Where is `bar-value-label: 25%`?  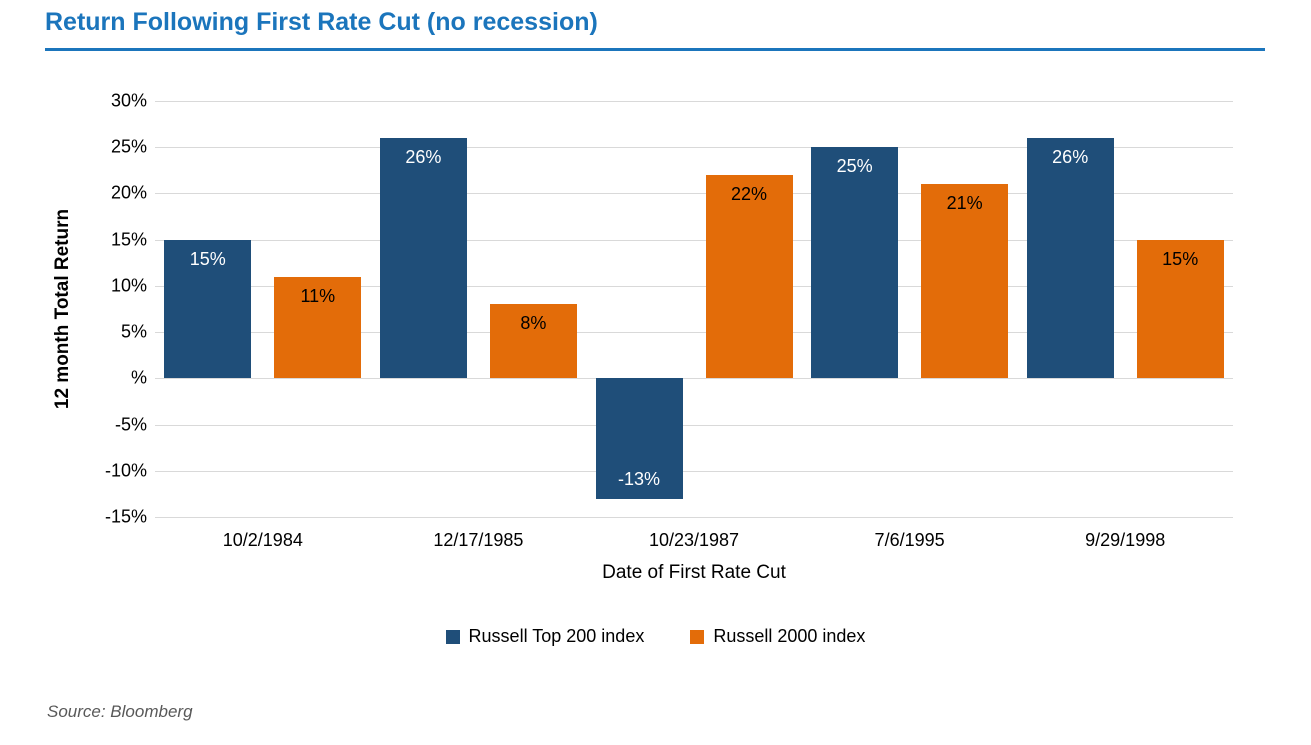
bar-value-label: 25% is located at coordinates (854, 166).